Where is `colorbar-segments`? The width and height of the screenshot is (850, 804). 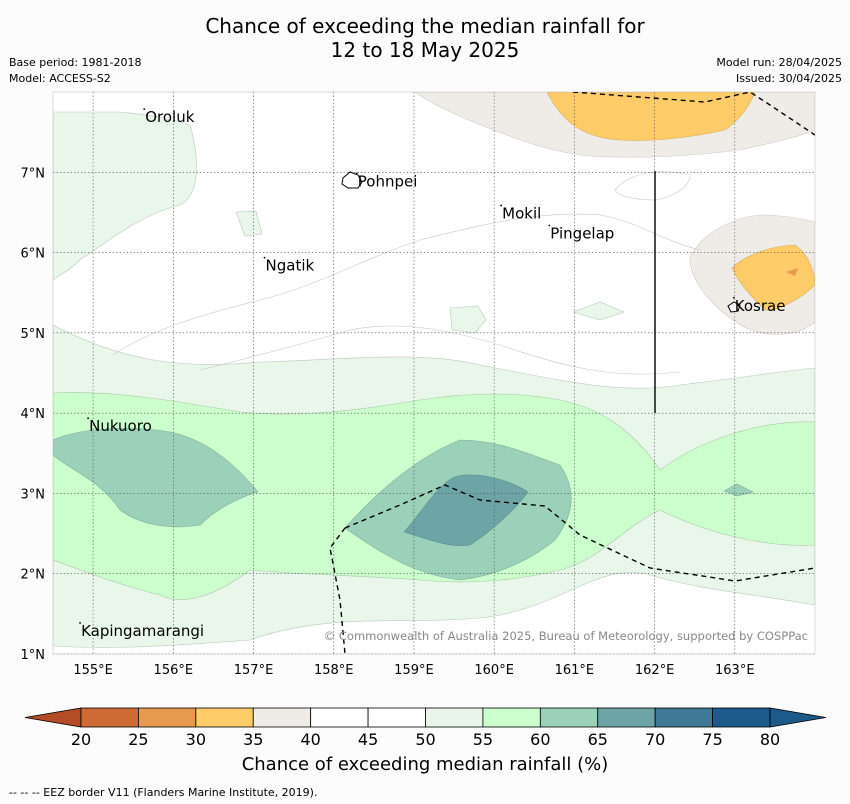 colorbar-segments is located at coordinates (425, 717).